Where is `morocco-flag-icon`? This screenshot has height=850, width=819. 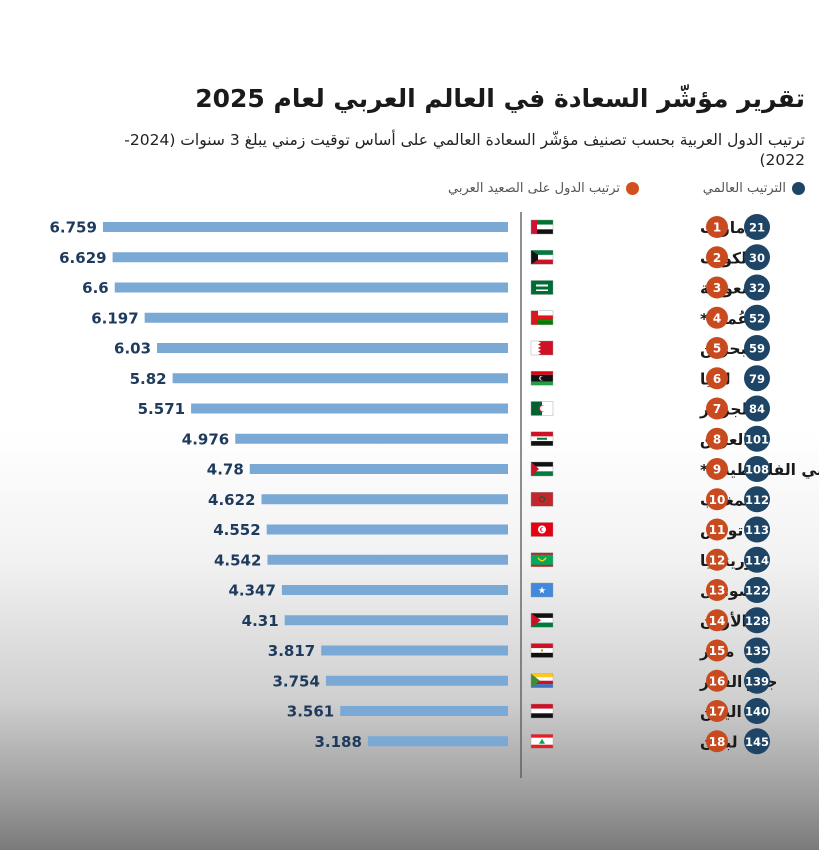
morocco-flag-icon is located at coordinates (542, 499).